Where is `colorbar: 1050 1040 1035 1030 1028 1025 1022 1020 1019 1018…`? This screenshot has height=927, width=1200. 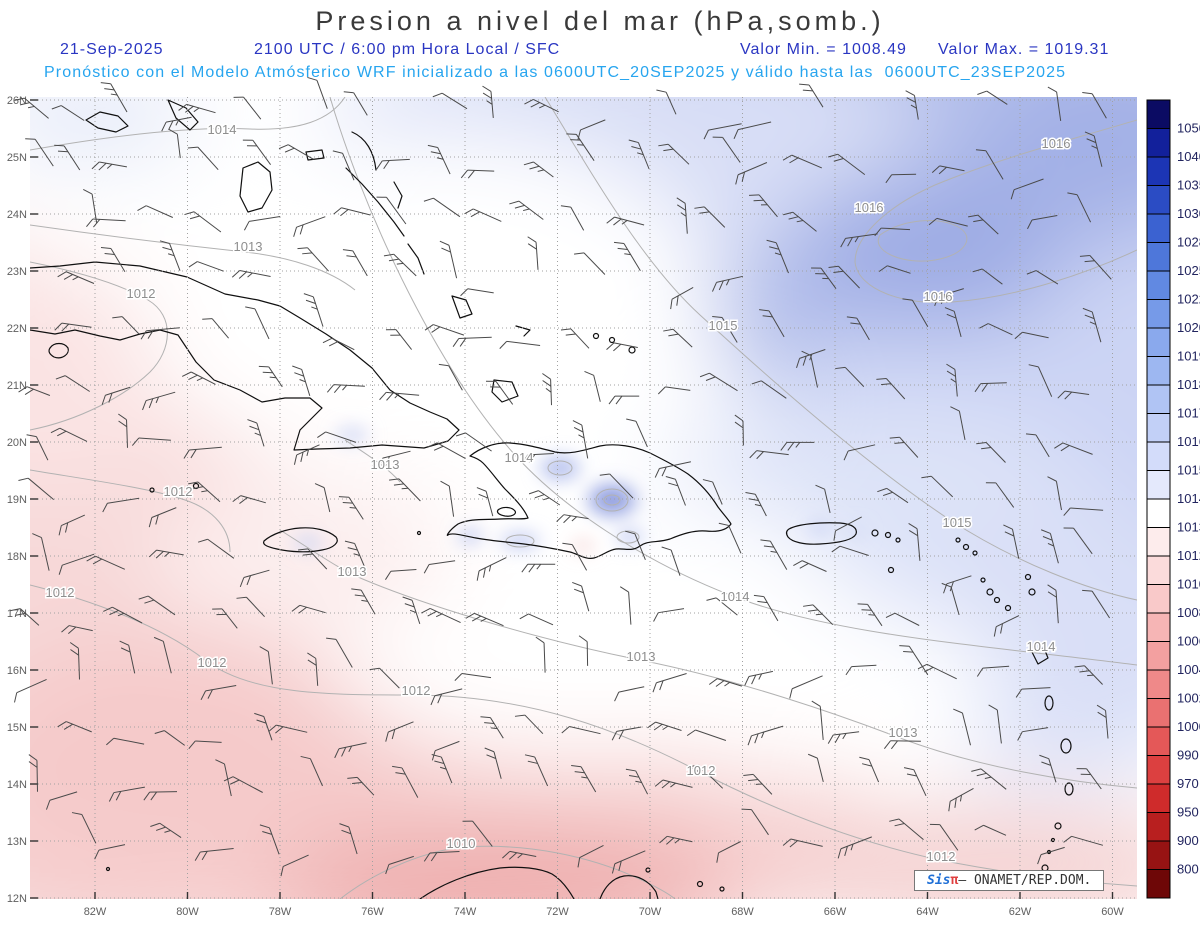
colorbar: 1050 1040 1035 1030 1028 1025 1022 1020 1019 1018… is located at coordinates (1173, 499).